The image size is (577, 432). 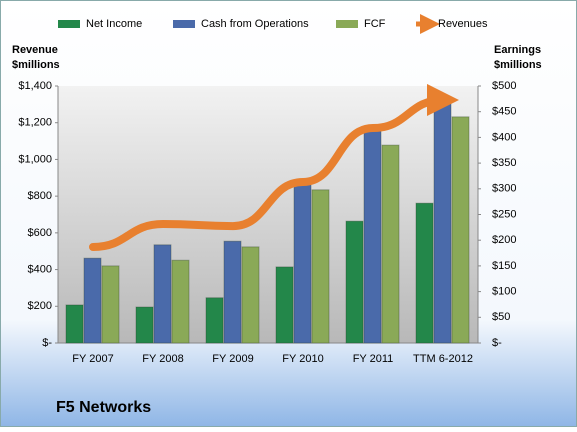 What do you see at coordinates (114, 24) in the screenshot?
I see `legend-label: Net Income` at bounding box center [114, 24].